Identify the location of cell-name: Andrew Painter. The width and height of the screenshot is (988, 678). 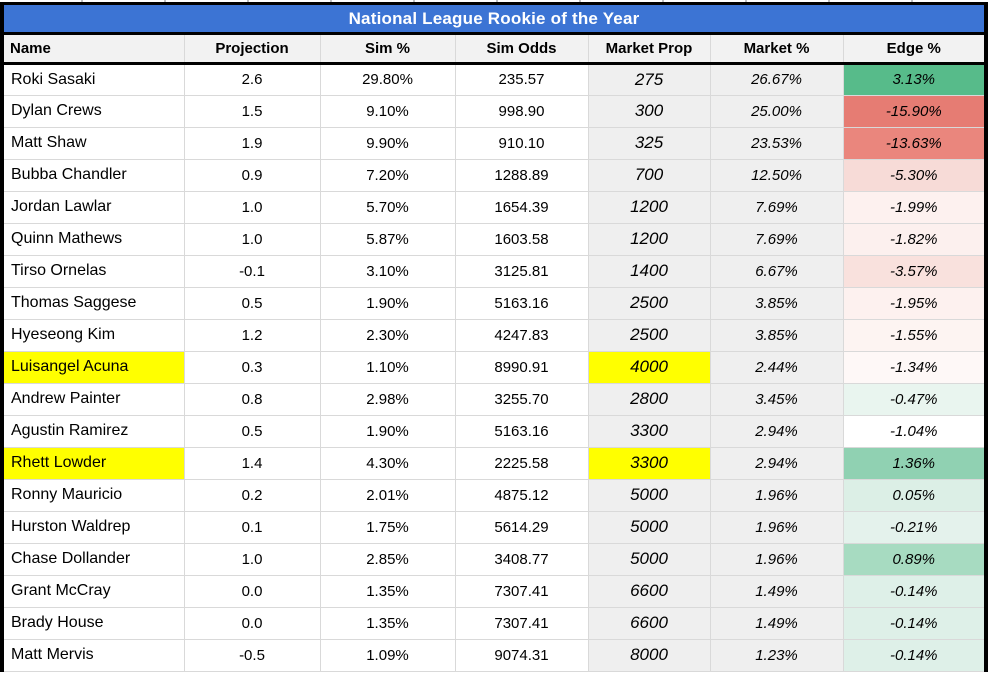
(94, 399).